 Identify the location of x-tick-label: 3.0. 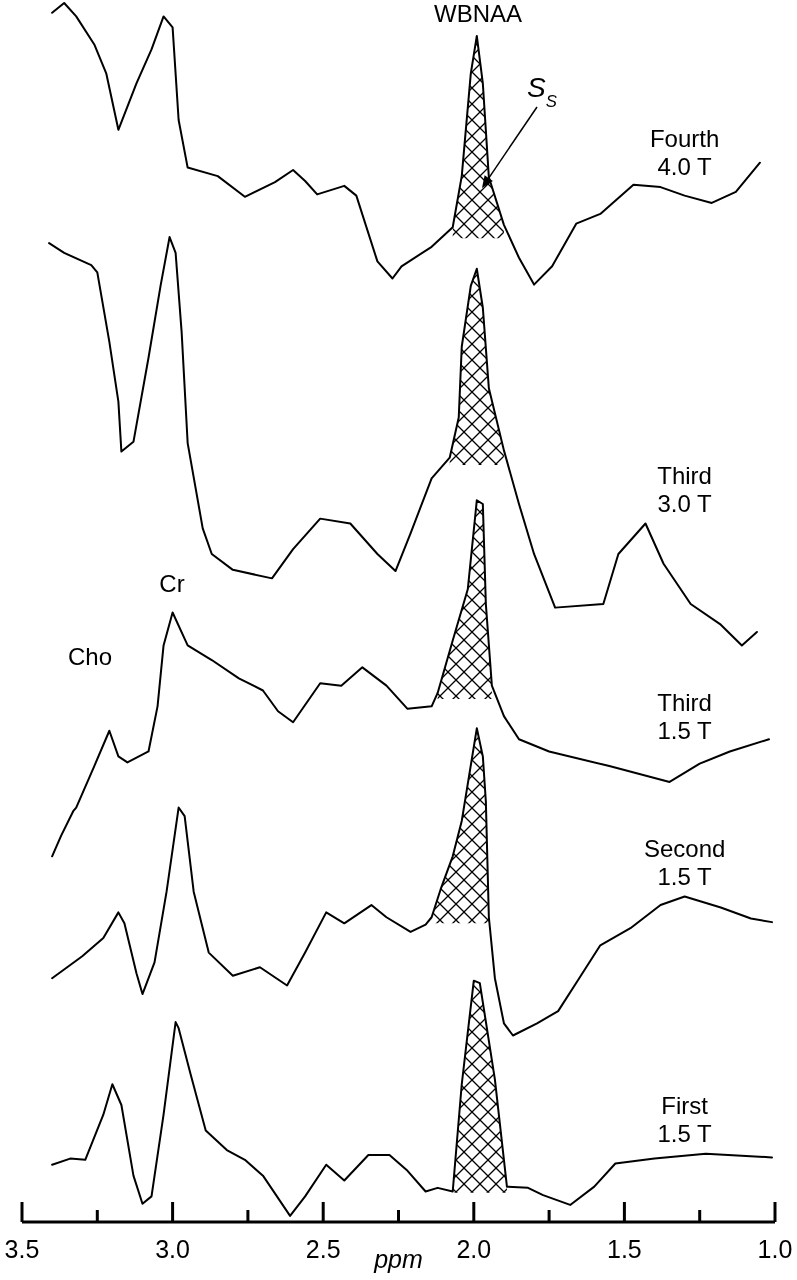
(172, 1249).